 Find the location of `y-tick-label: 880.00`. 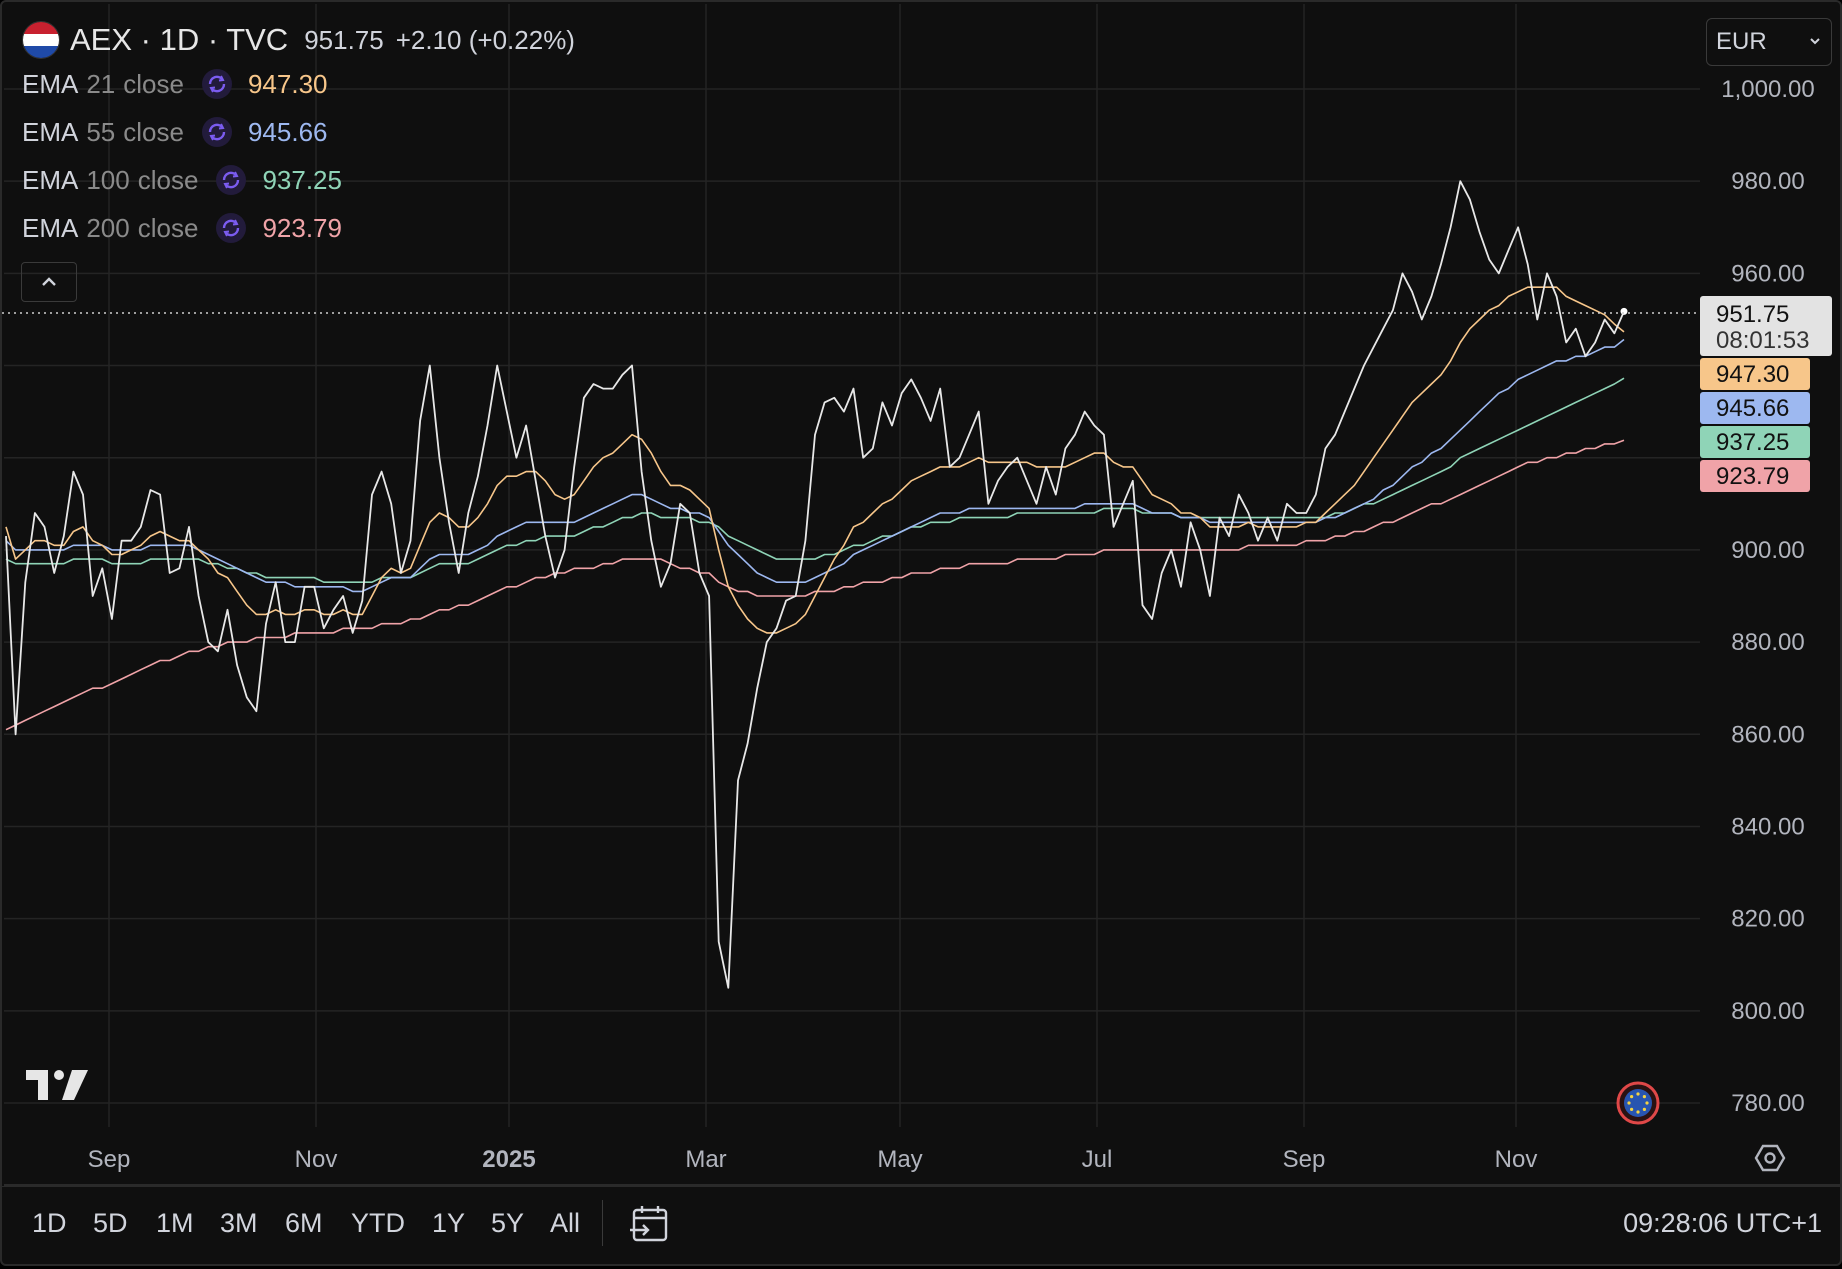

y-tick-label: 880.00 is located at coordinates (1767, 642).